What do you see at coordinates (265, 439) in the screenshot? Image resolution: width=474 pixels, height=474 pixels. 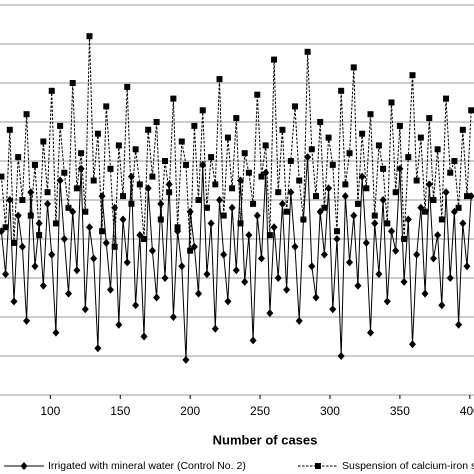 I see `x-axis-label: Number of cases` at bounding box center [265, 439].